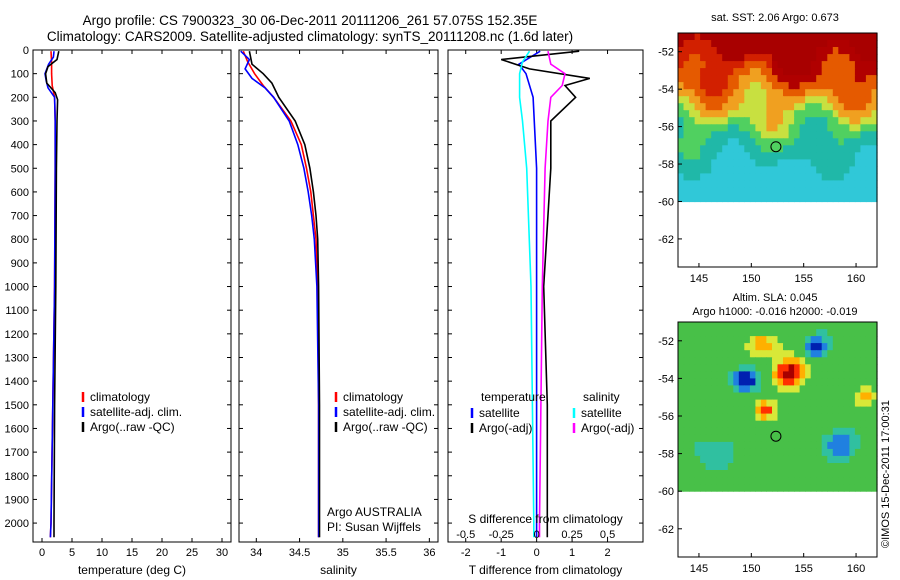 The height and width of the screenshot is (580, 900). I want to click on diff-xtick2-label: -0.5, so click(465, 535).